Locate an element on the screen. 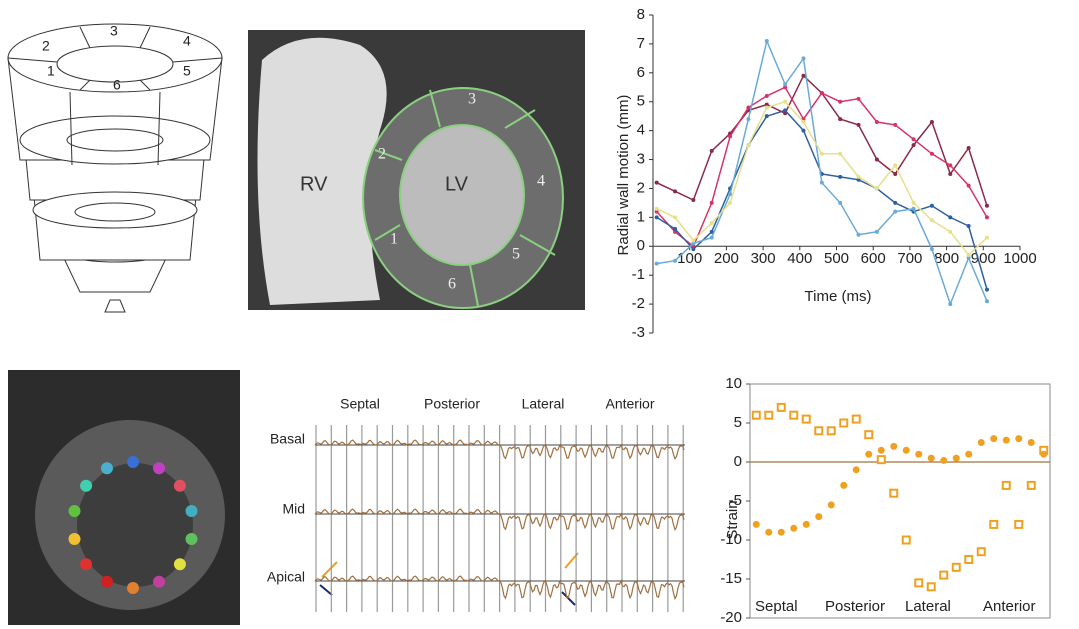 Image resolution: width=1079 pixels, height=629 pixels. x-tick-label: 300 is located at coordinates (763, 258).